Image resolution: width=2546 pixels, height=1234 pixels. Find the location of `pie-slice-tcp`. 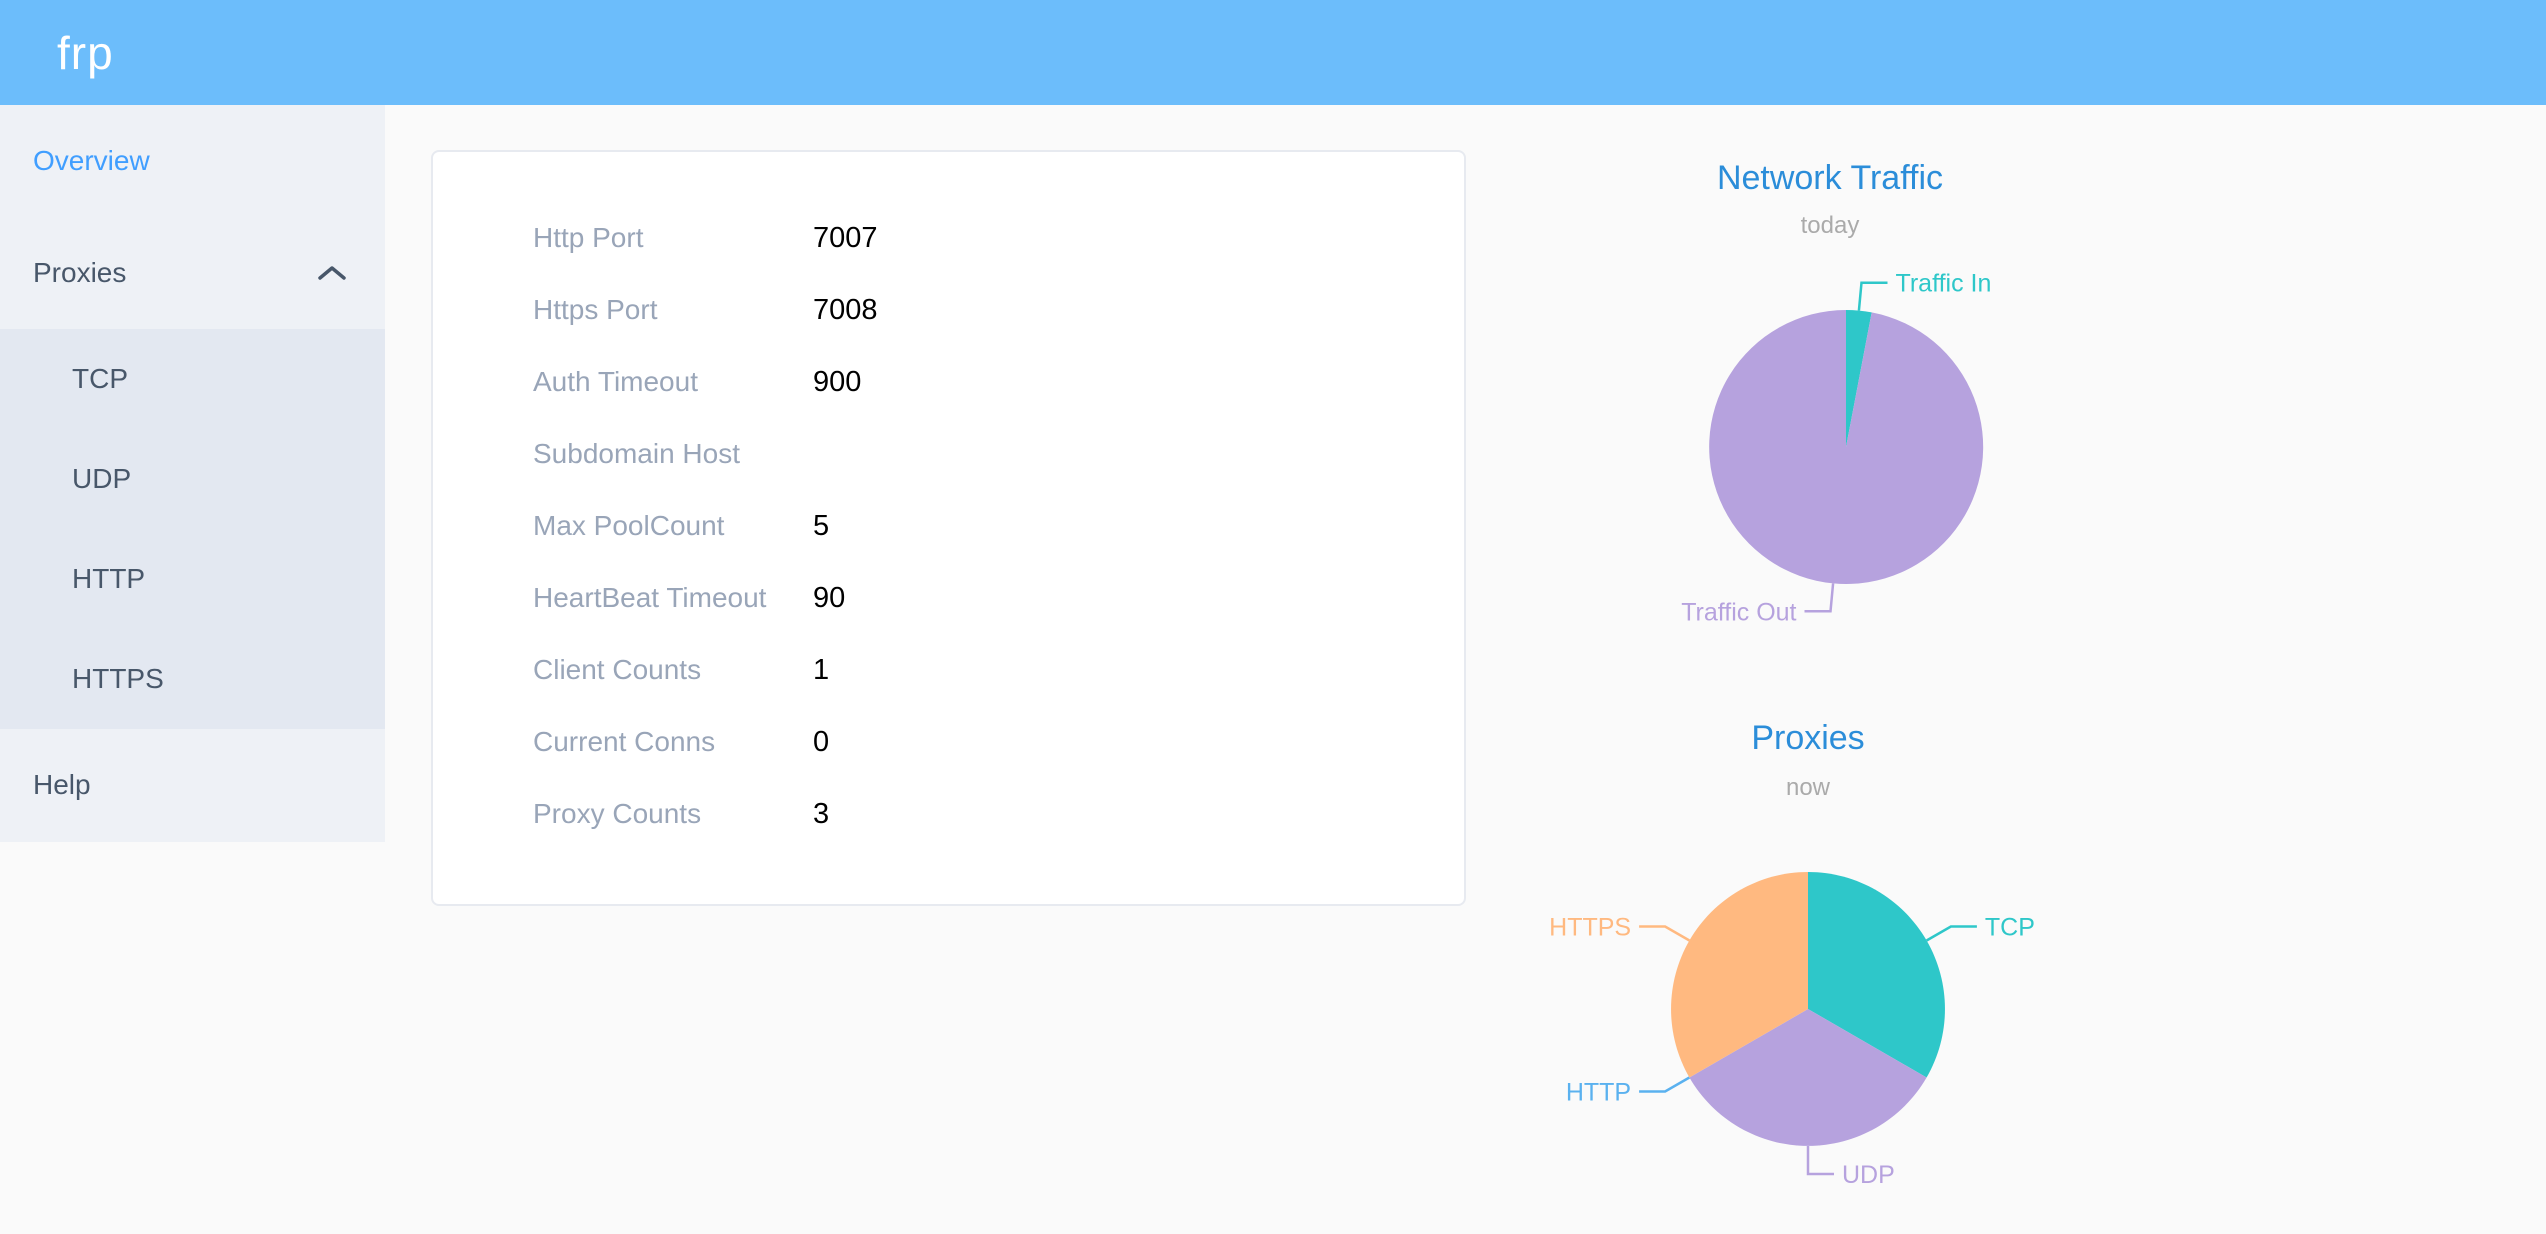

pie-slice-tcp is located at coordinates (1876, 975).